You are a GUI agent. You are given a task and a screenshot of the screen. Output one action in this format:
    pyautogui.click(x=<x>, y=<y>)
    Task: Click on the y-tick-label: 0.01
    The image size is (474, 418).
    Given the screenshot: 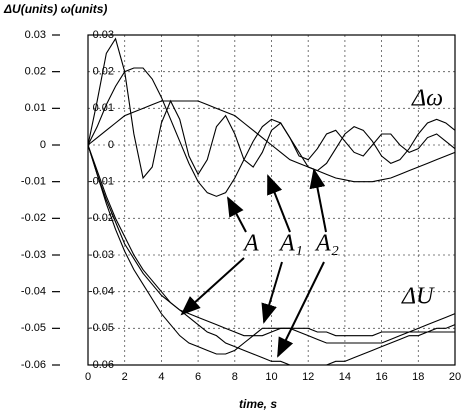 What is the action you would take?
    pyautogui.click(x=35, y=108)
    